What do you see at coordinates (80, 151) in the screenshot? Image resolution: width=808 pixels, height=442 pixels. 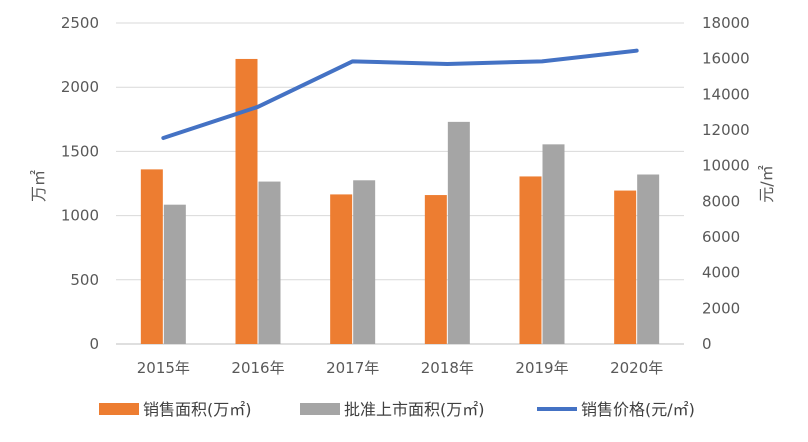 I see `y-tick-label: 1500` at bounding box center [80, 151].